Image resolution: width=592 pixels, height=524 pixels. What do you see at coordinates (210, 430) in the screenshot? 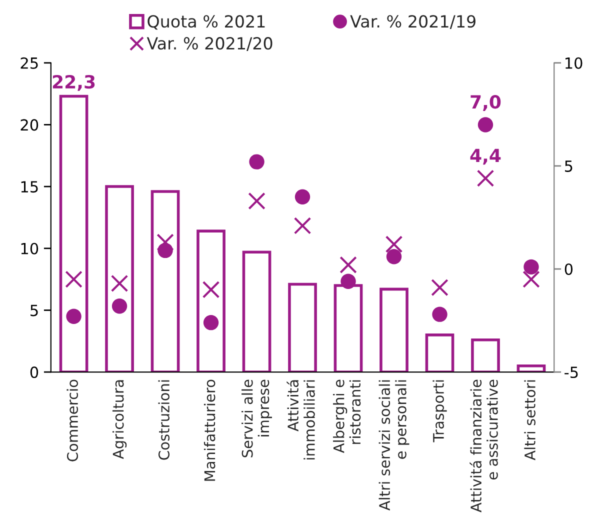
I see `x-tick-label: Manifatturiero` at bounding box center [210, 430].